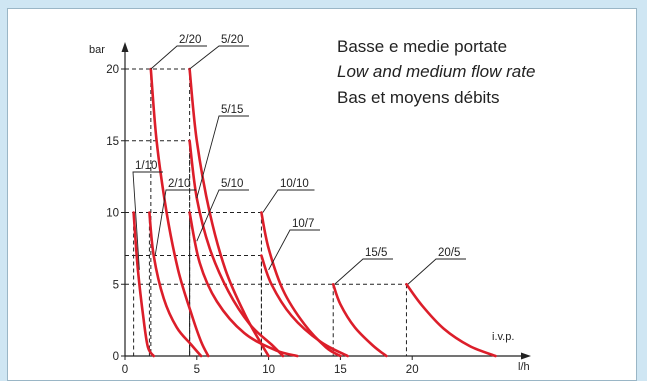 This screenshot has width=647, height=381. I want to click on x-axis-unit: l/h, so click(524, 367).